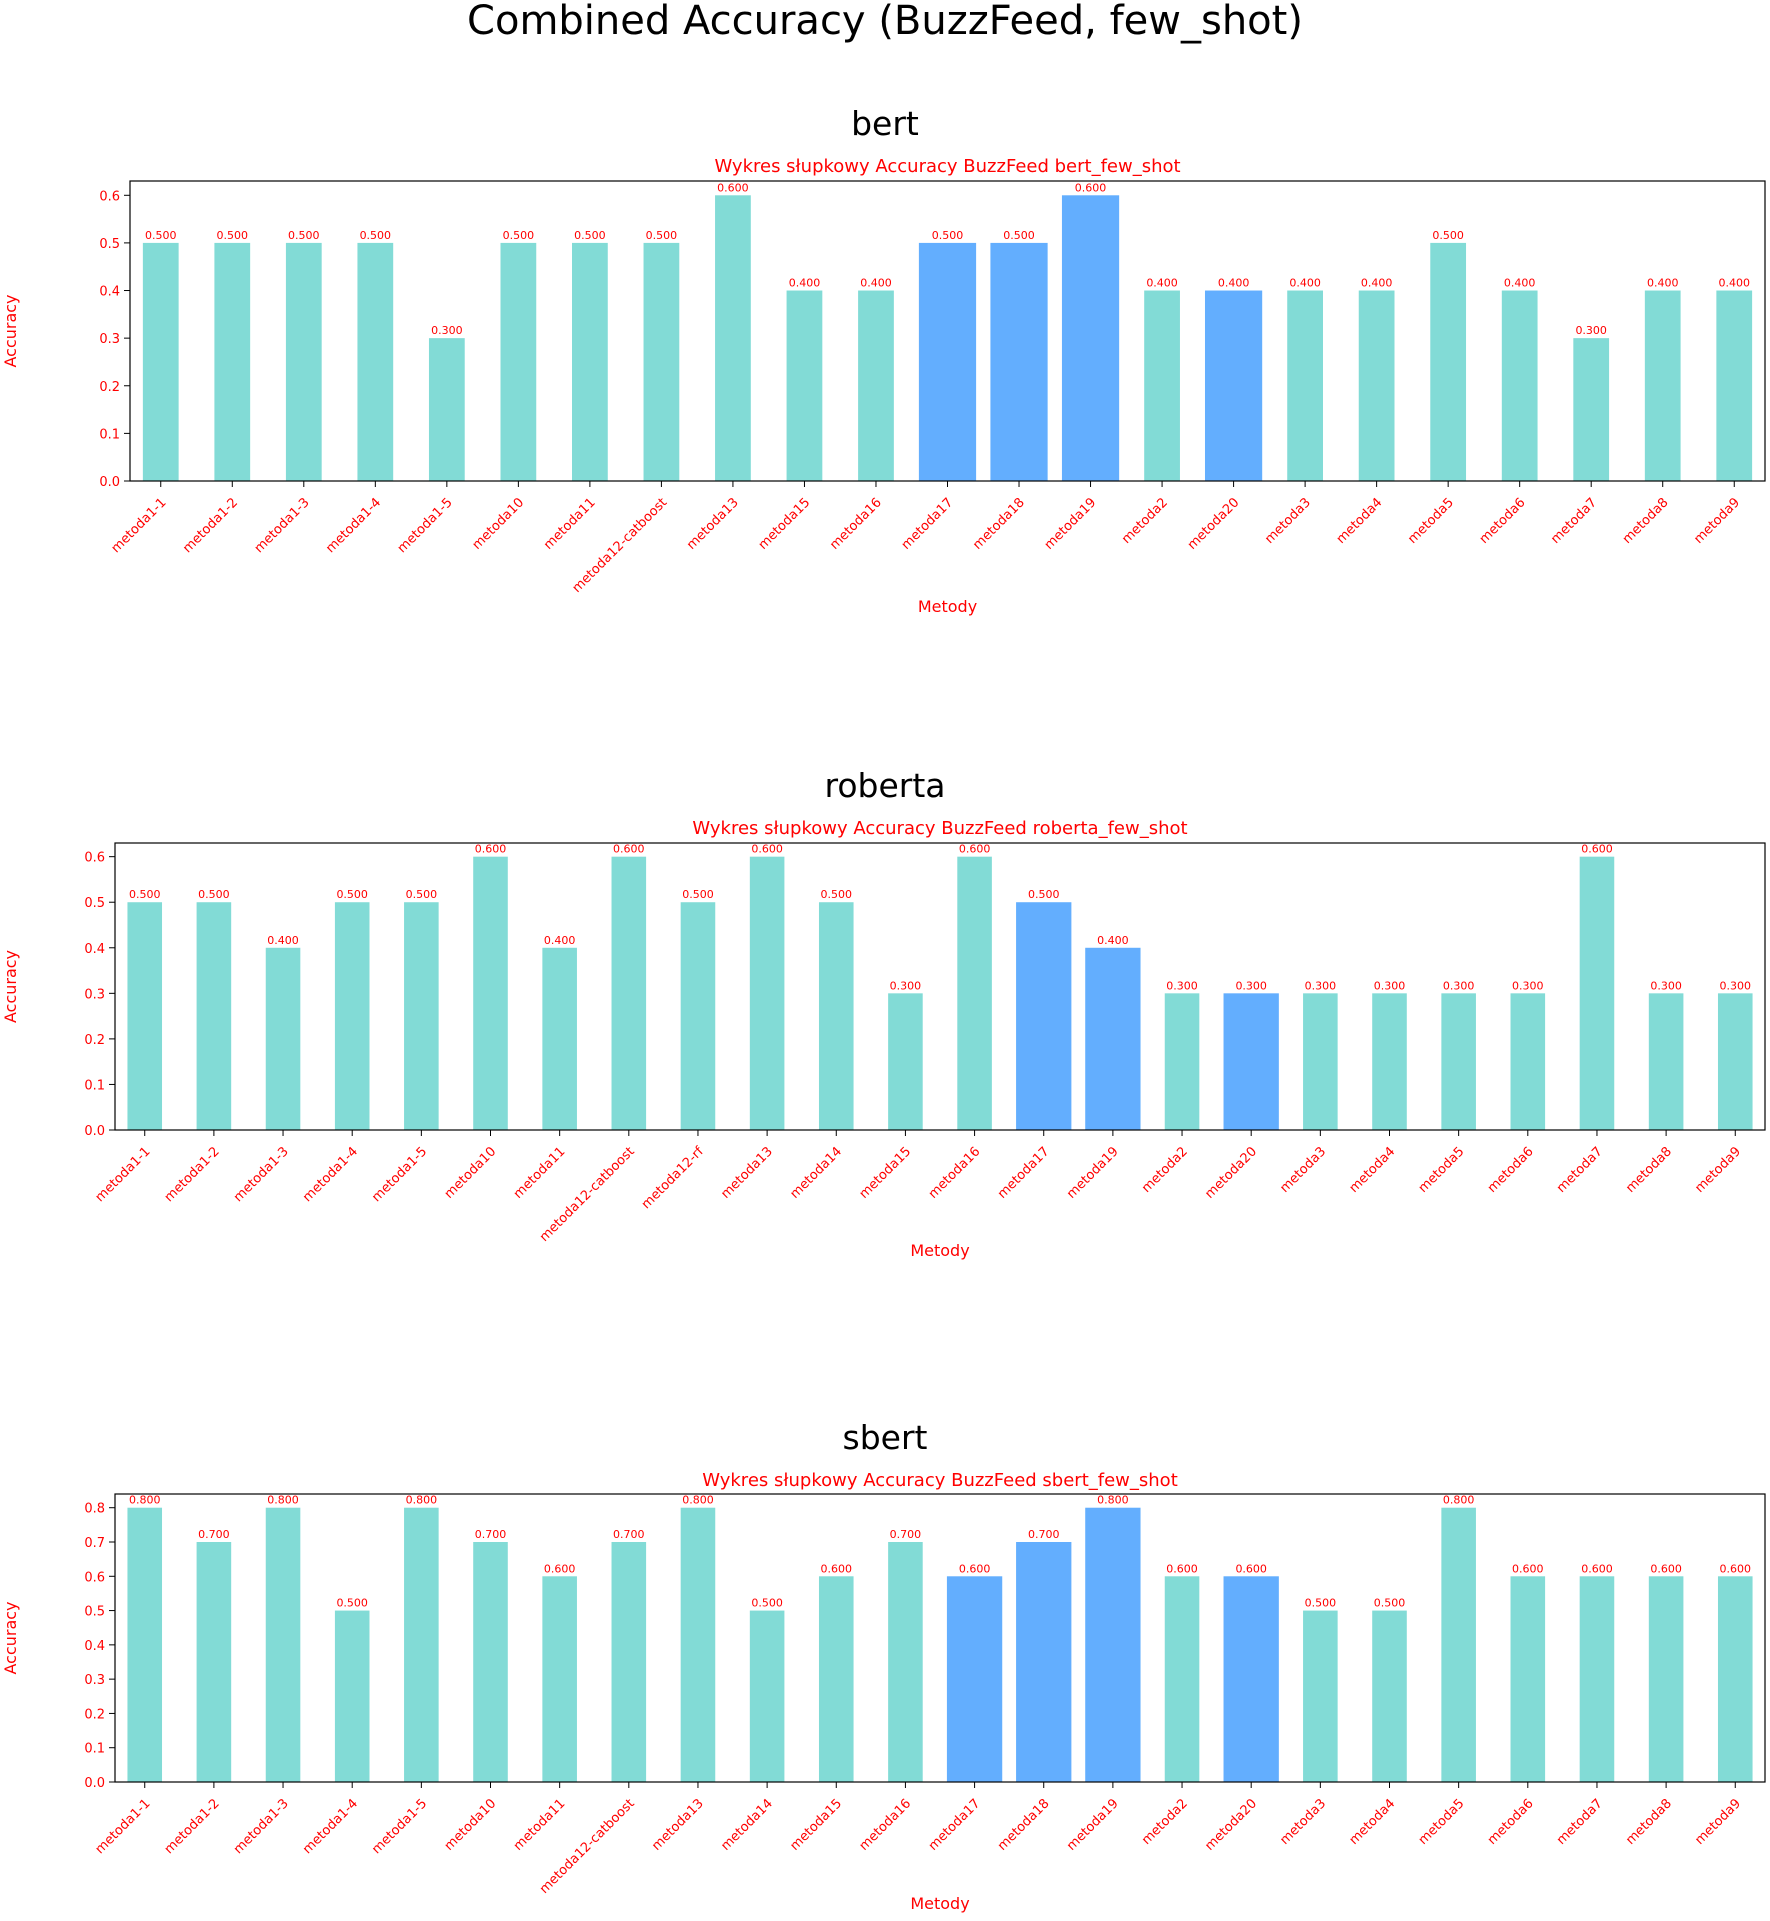 This screenshot has width=1770, height=1921. I want to click on data-label-metoda9: 0.600, so click(1736, 1568).